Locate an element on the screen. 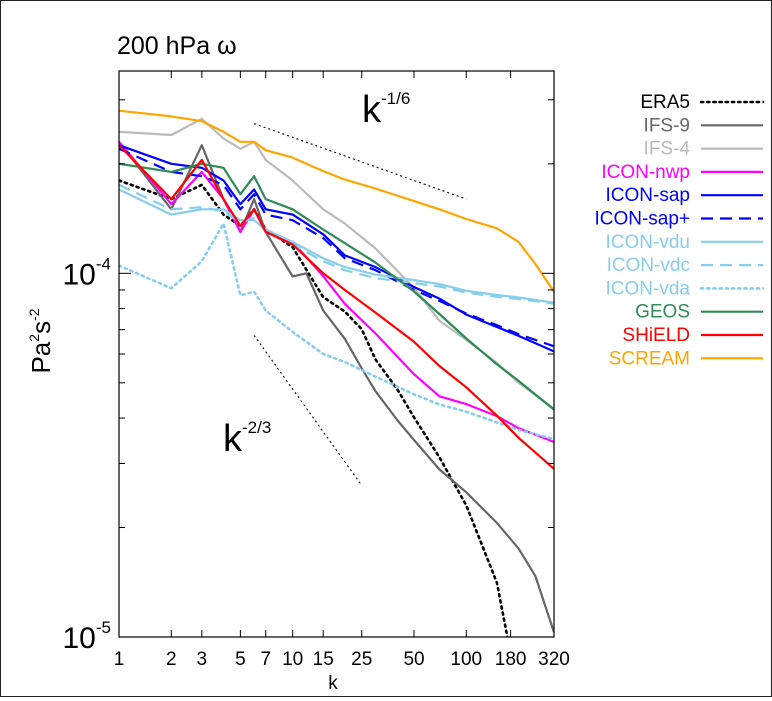 The image size is (772, 701). legend-label: ICON-sap is located at coordinates (648, 195).